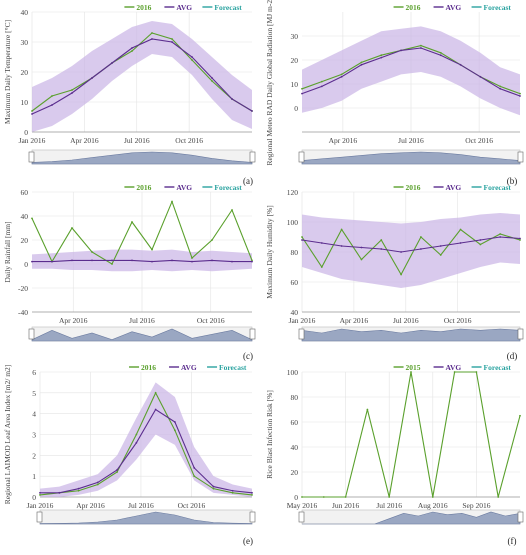  I want to click on y-tick-label: 4, so click(34, 414).